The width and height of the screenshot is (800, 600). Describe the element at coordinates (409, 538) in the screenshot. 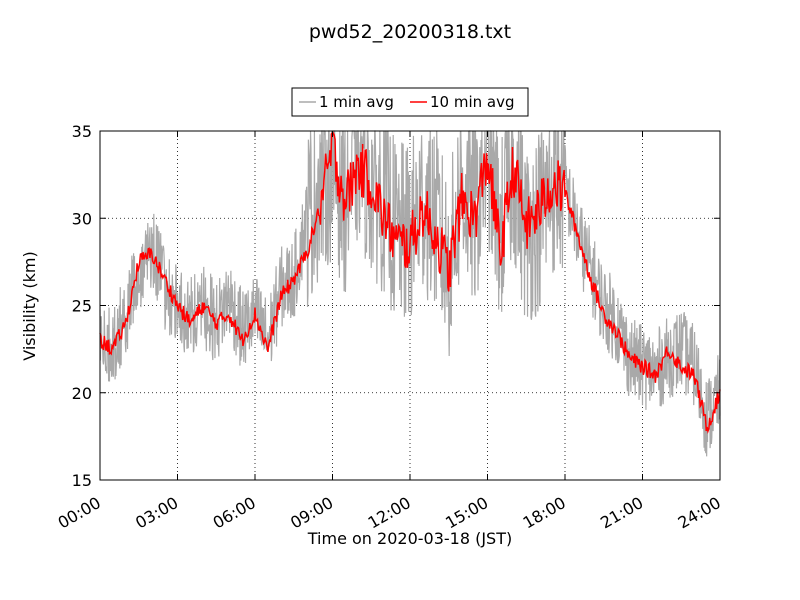

I see `x-axis-label: Time on 2020-03-18 (JST)` at that location.